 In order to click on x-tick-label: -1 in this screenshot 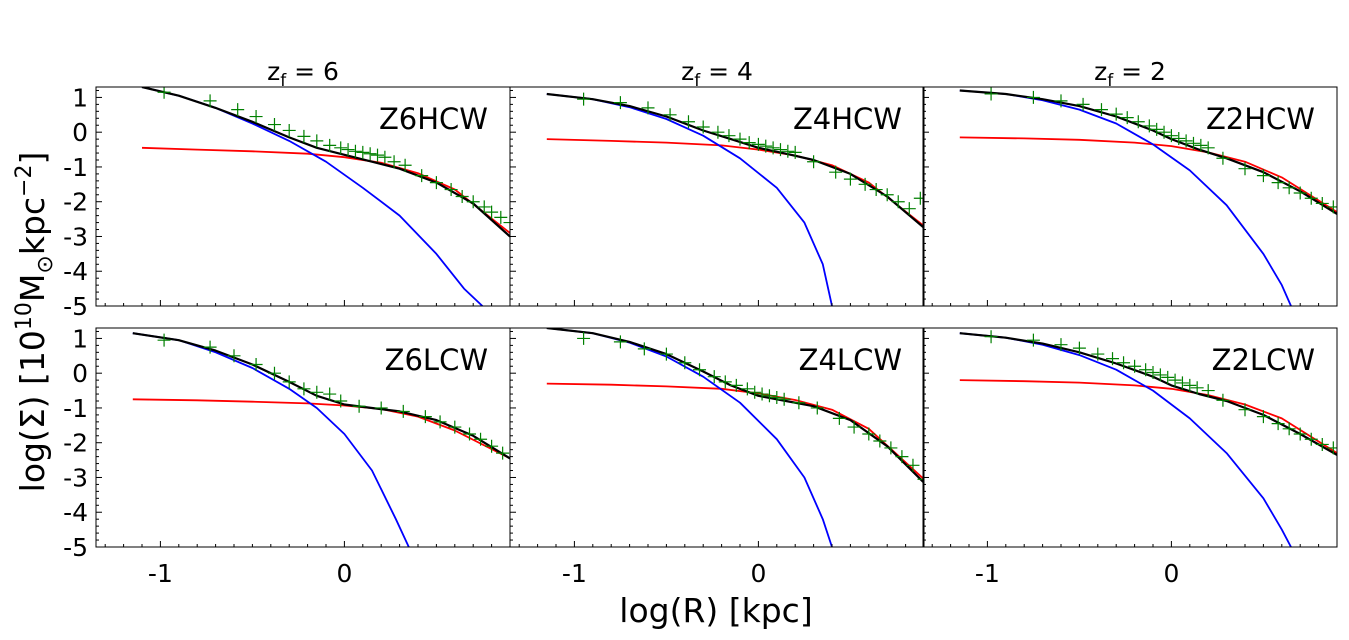, I will do `click(574, 573)`.